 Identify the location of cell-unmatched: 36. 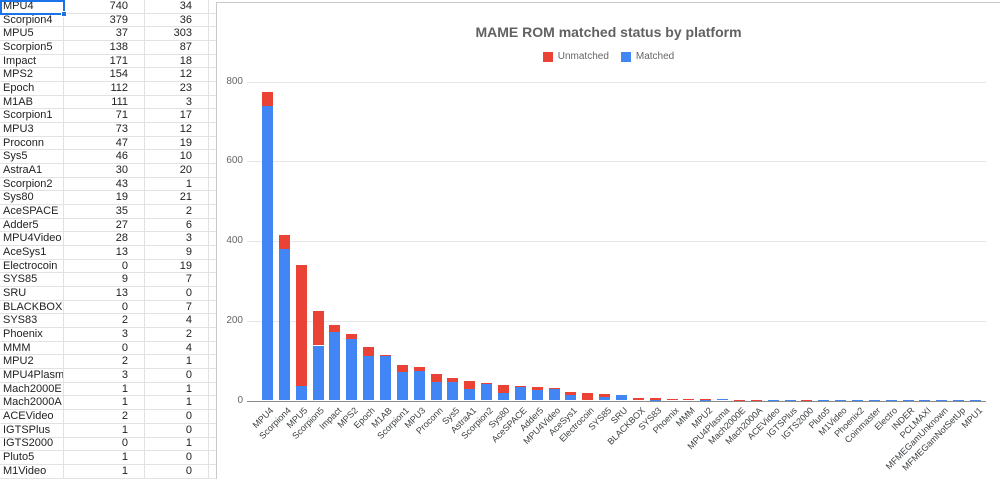
(177, 20).